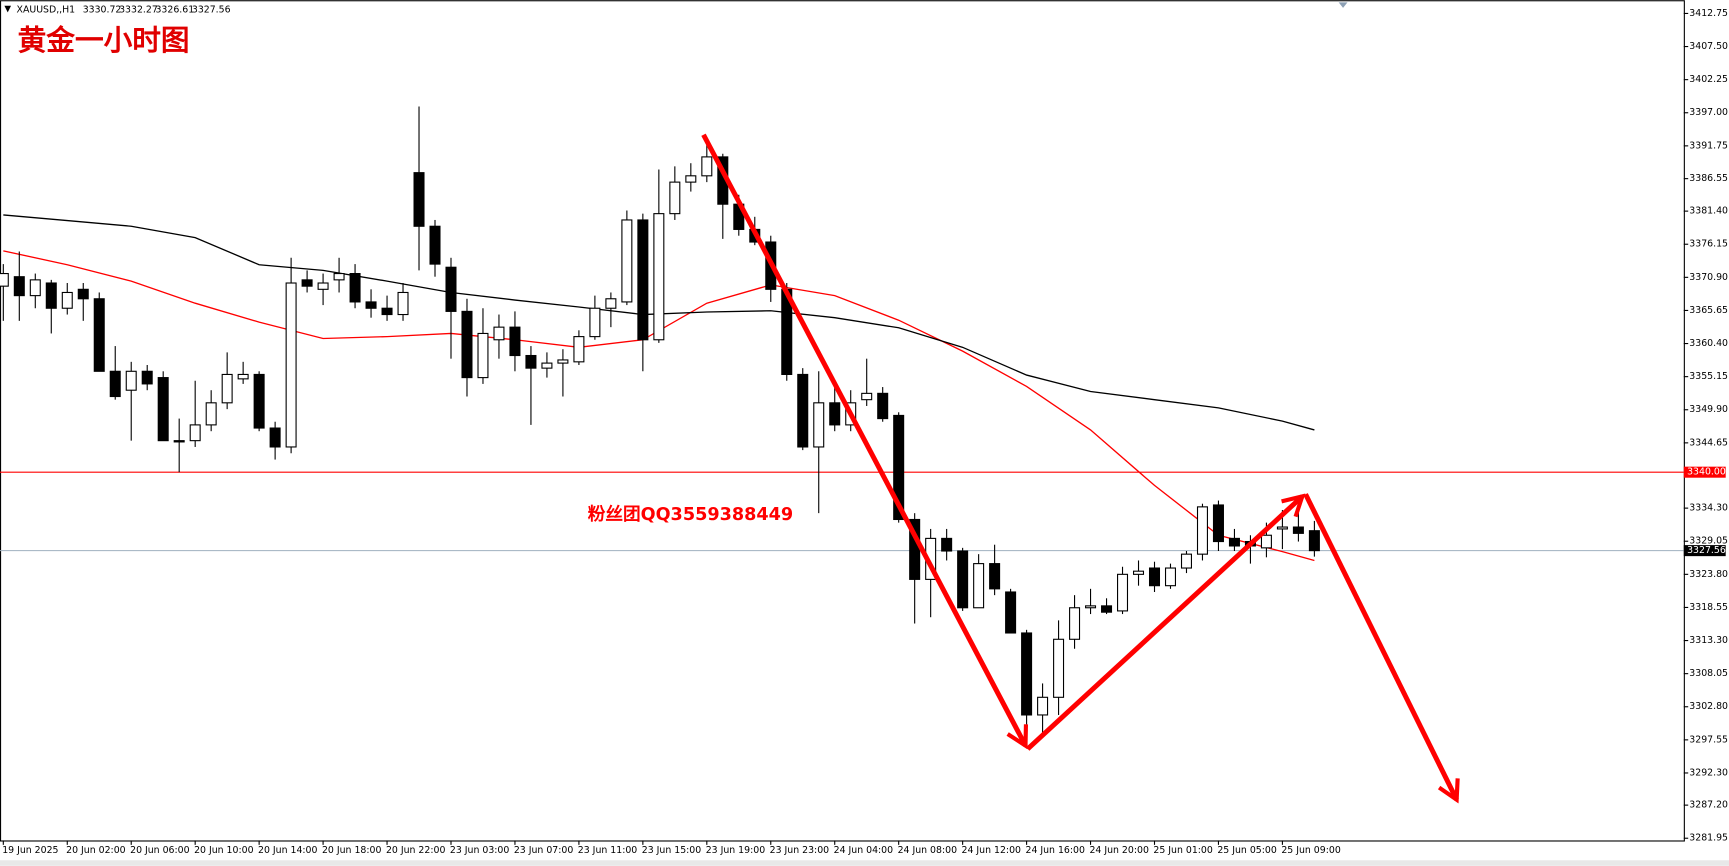  Describe the element at coordinates (1708, 442) in the screenshot. I see `y-tick-label: 3344.65` at that location.